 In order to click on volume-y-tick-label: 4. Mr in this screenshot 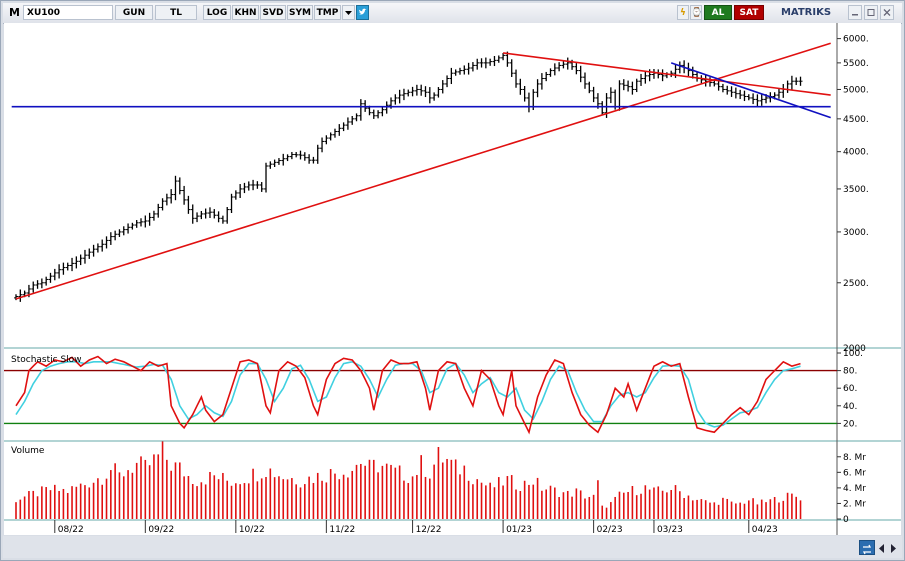, I will do `click(854, 489)`.